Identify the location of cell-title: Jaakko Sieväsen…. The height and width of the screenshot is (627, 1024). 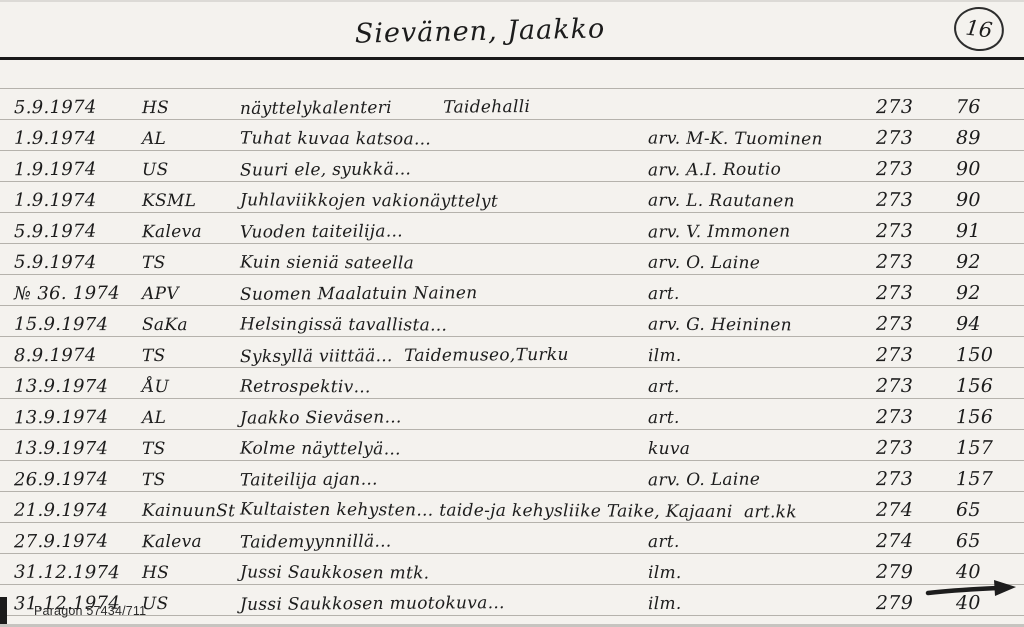
(320, 418).